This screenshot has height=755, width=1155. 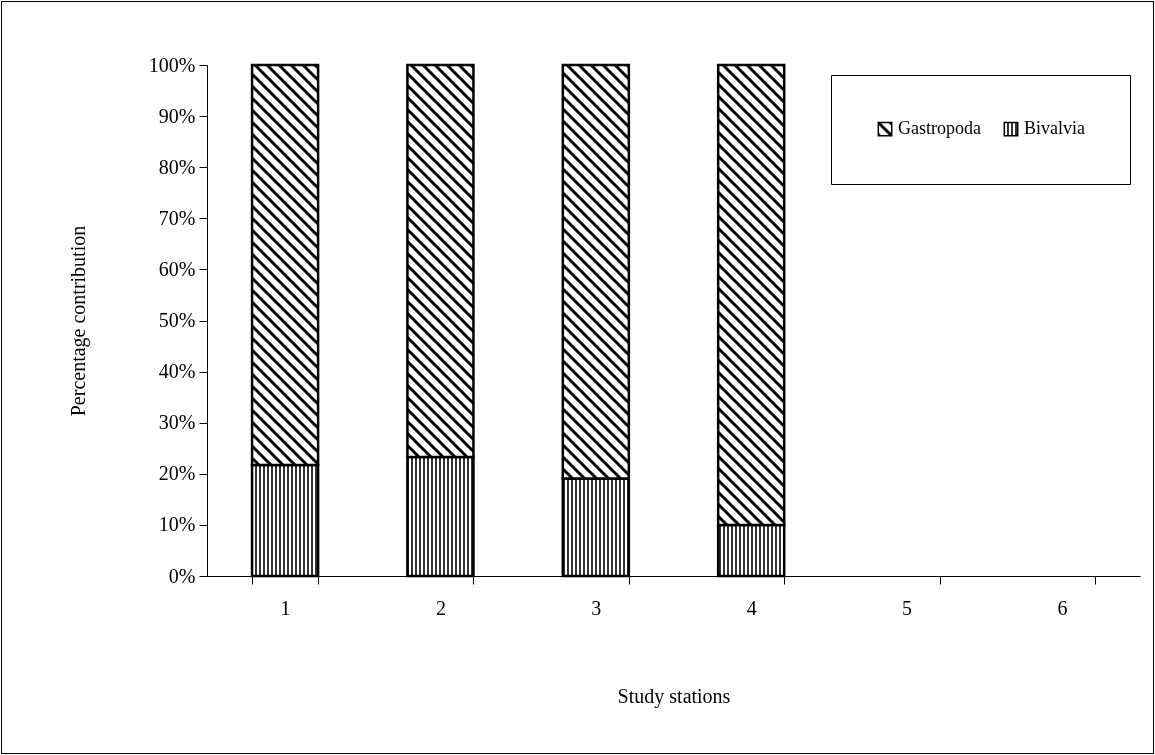 I want to click on x-axis-title: Study stations, so click(x=674, y=696).